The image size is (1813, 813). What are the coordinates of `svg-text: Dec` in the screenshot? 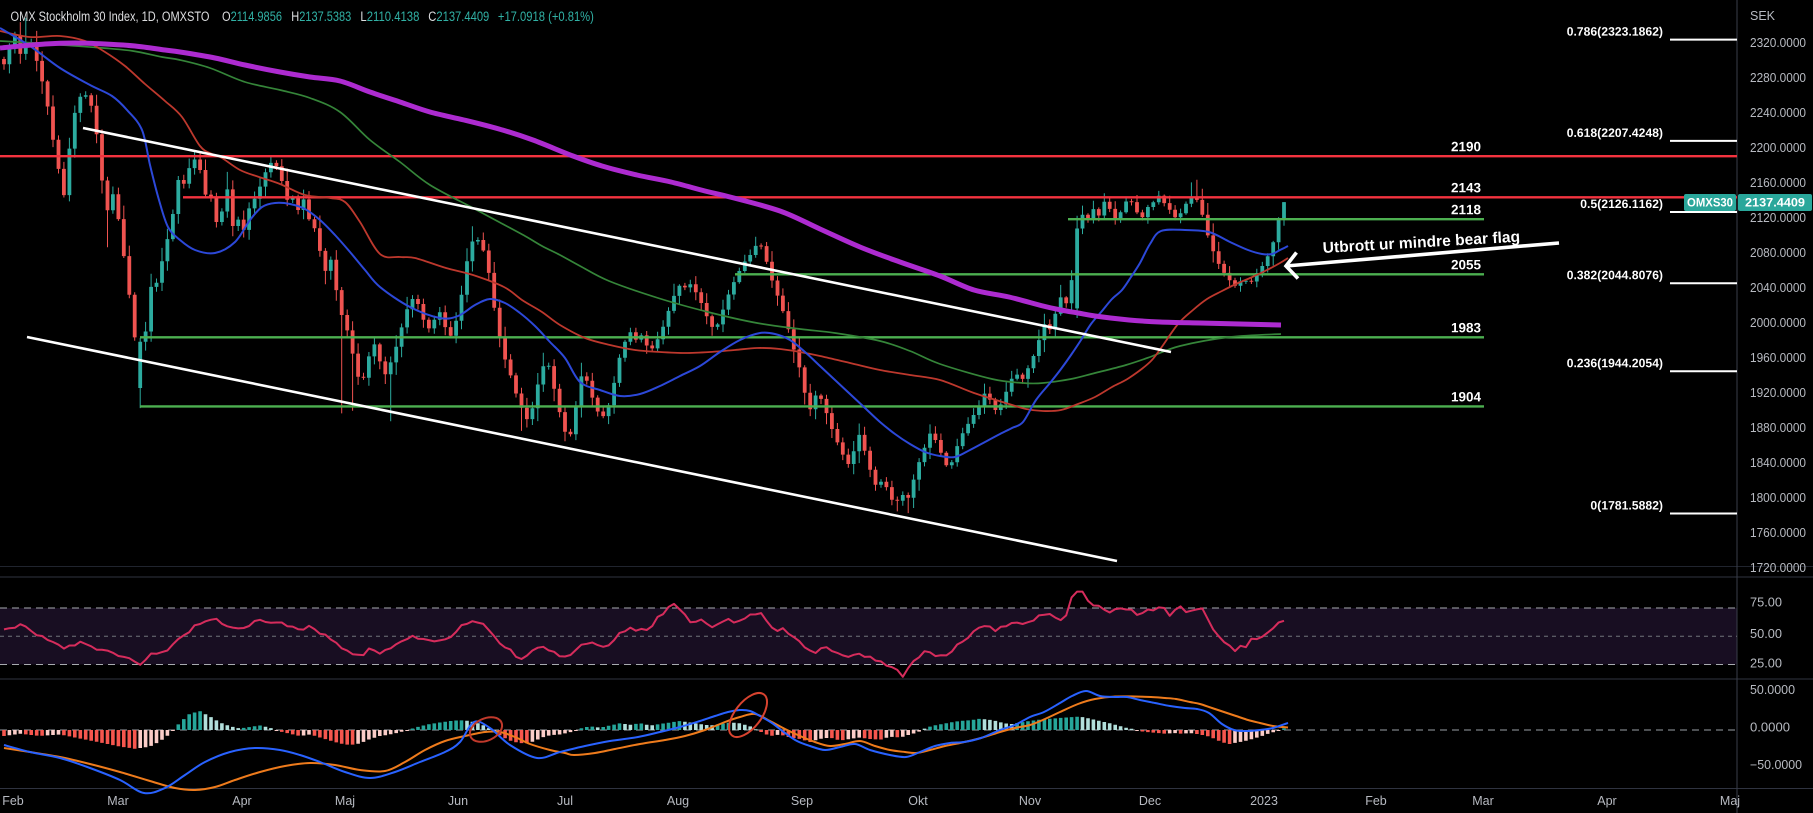 It's located at (1150, 801).